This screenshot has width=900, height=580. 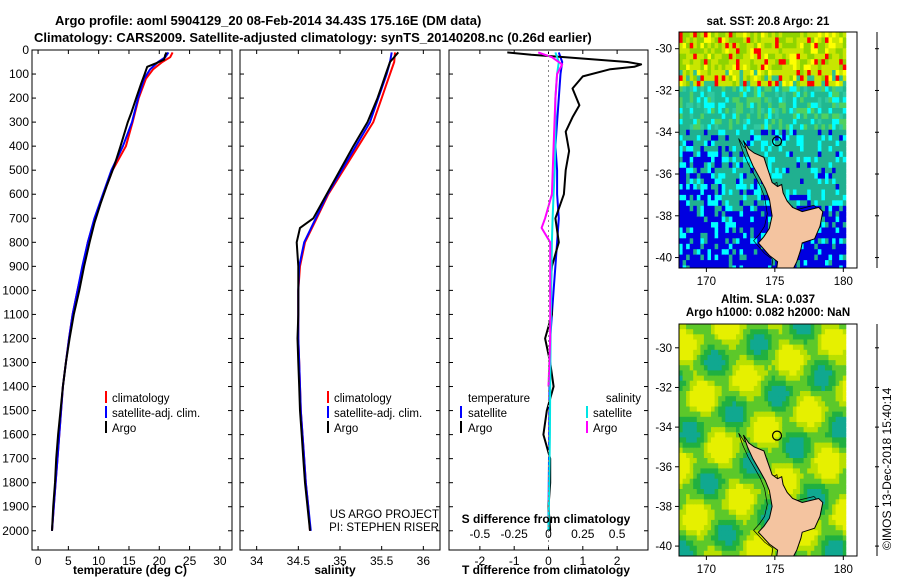 What do you see at coordinates (15, 459) in the screenshot?
I see `y-tick-label: 1700` at bounding box center [15, 459].